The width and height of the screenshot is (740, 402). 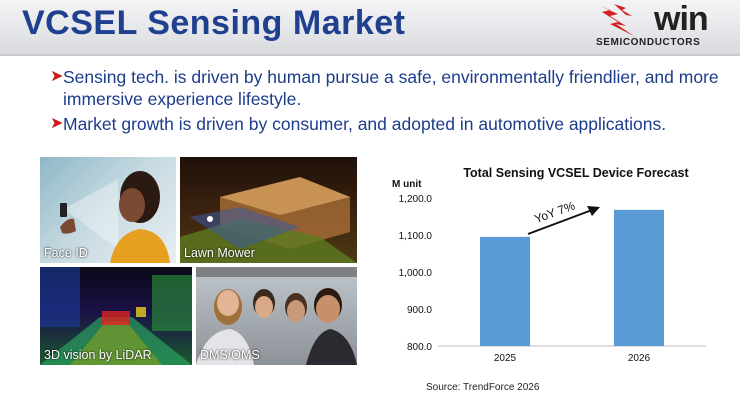 What do you see at coordinates (66, 253) in the screenshot?
I see `photo-caption: Face ID` at bounding box center [66, 253].